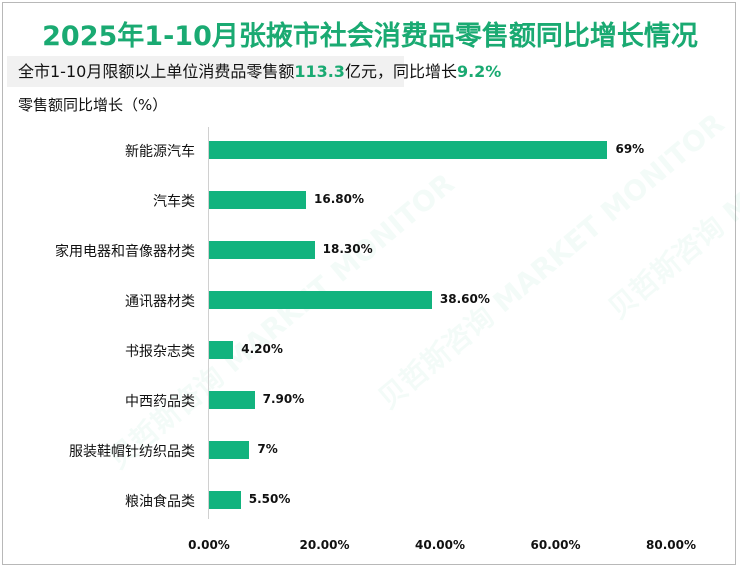 The width and height of the screenshot is (740, 569). What do you see at coordinates (132, 452) in the screenshot?
I see `category-label: 服装鞋帽针纺织品类` at bounding box center [132, 452].